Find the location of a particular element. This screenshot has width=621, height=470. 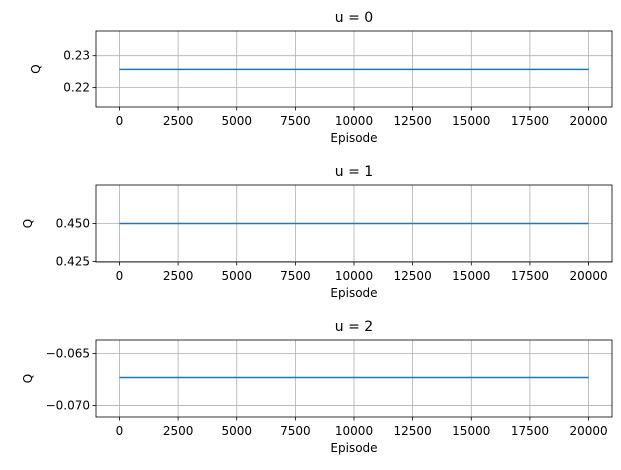

y-tick-label: 0.450 is located at coordinates (73, 224).